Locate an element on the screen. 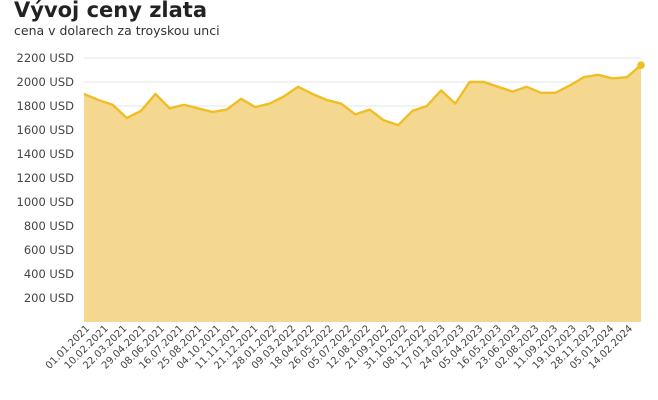 The width and height of the screenshot is (658, 400). y-tick-label: 1200 USD is located at coordinates (46, 178).